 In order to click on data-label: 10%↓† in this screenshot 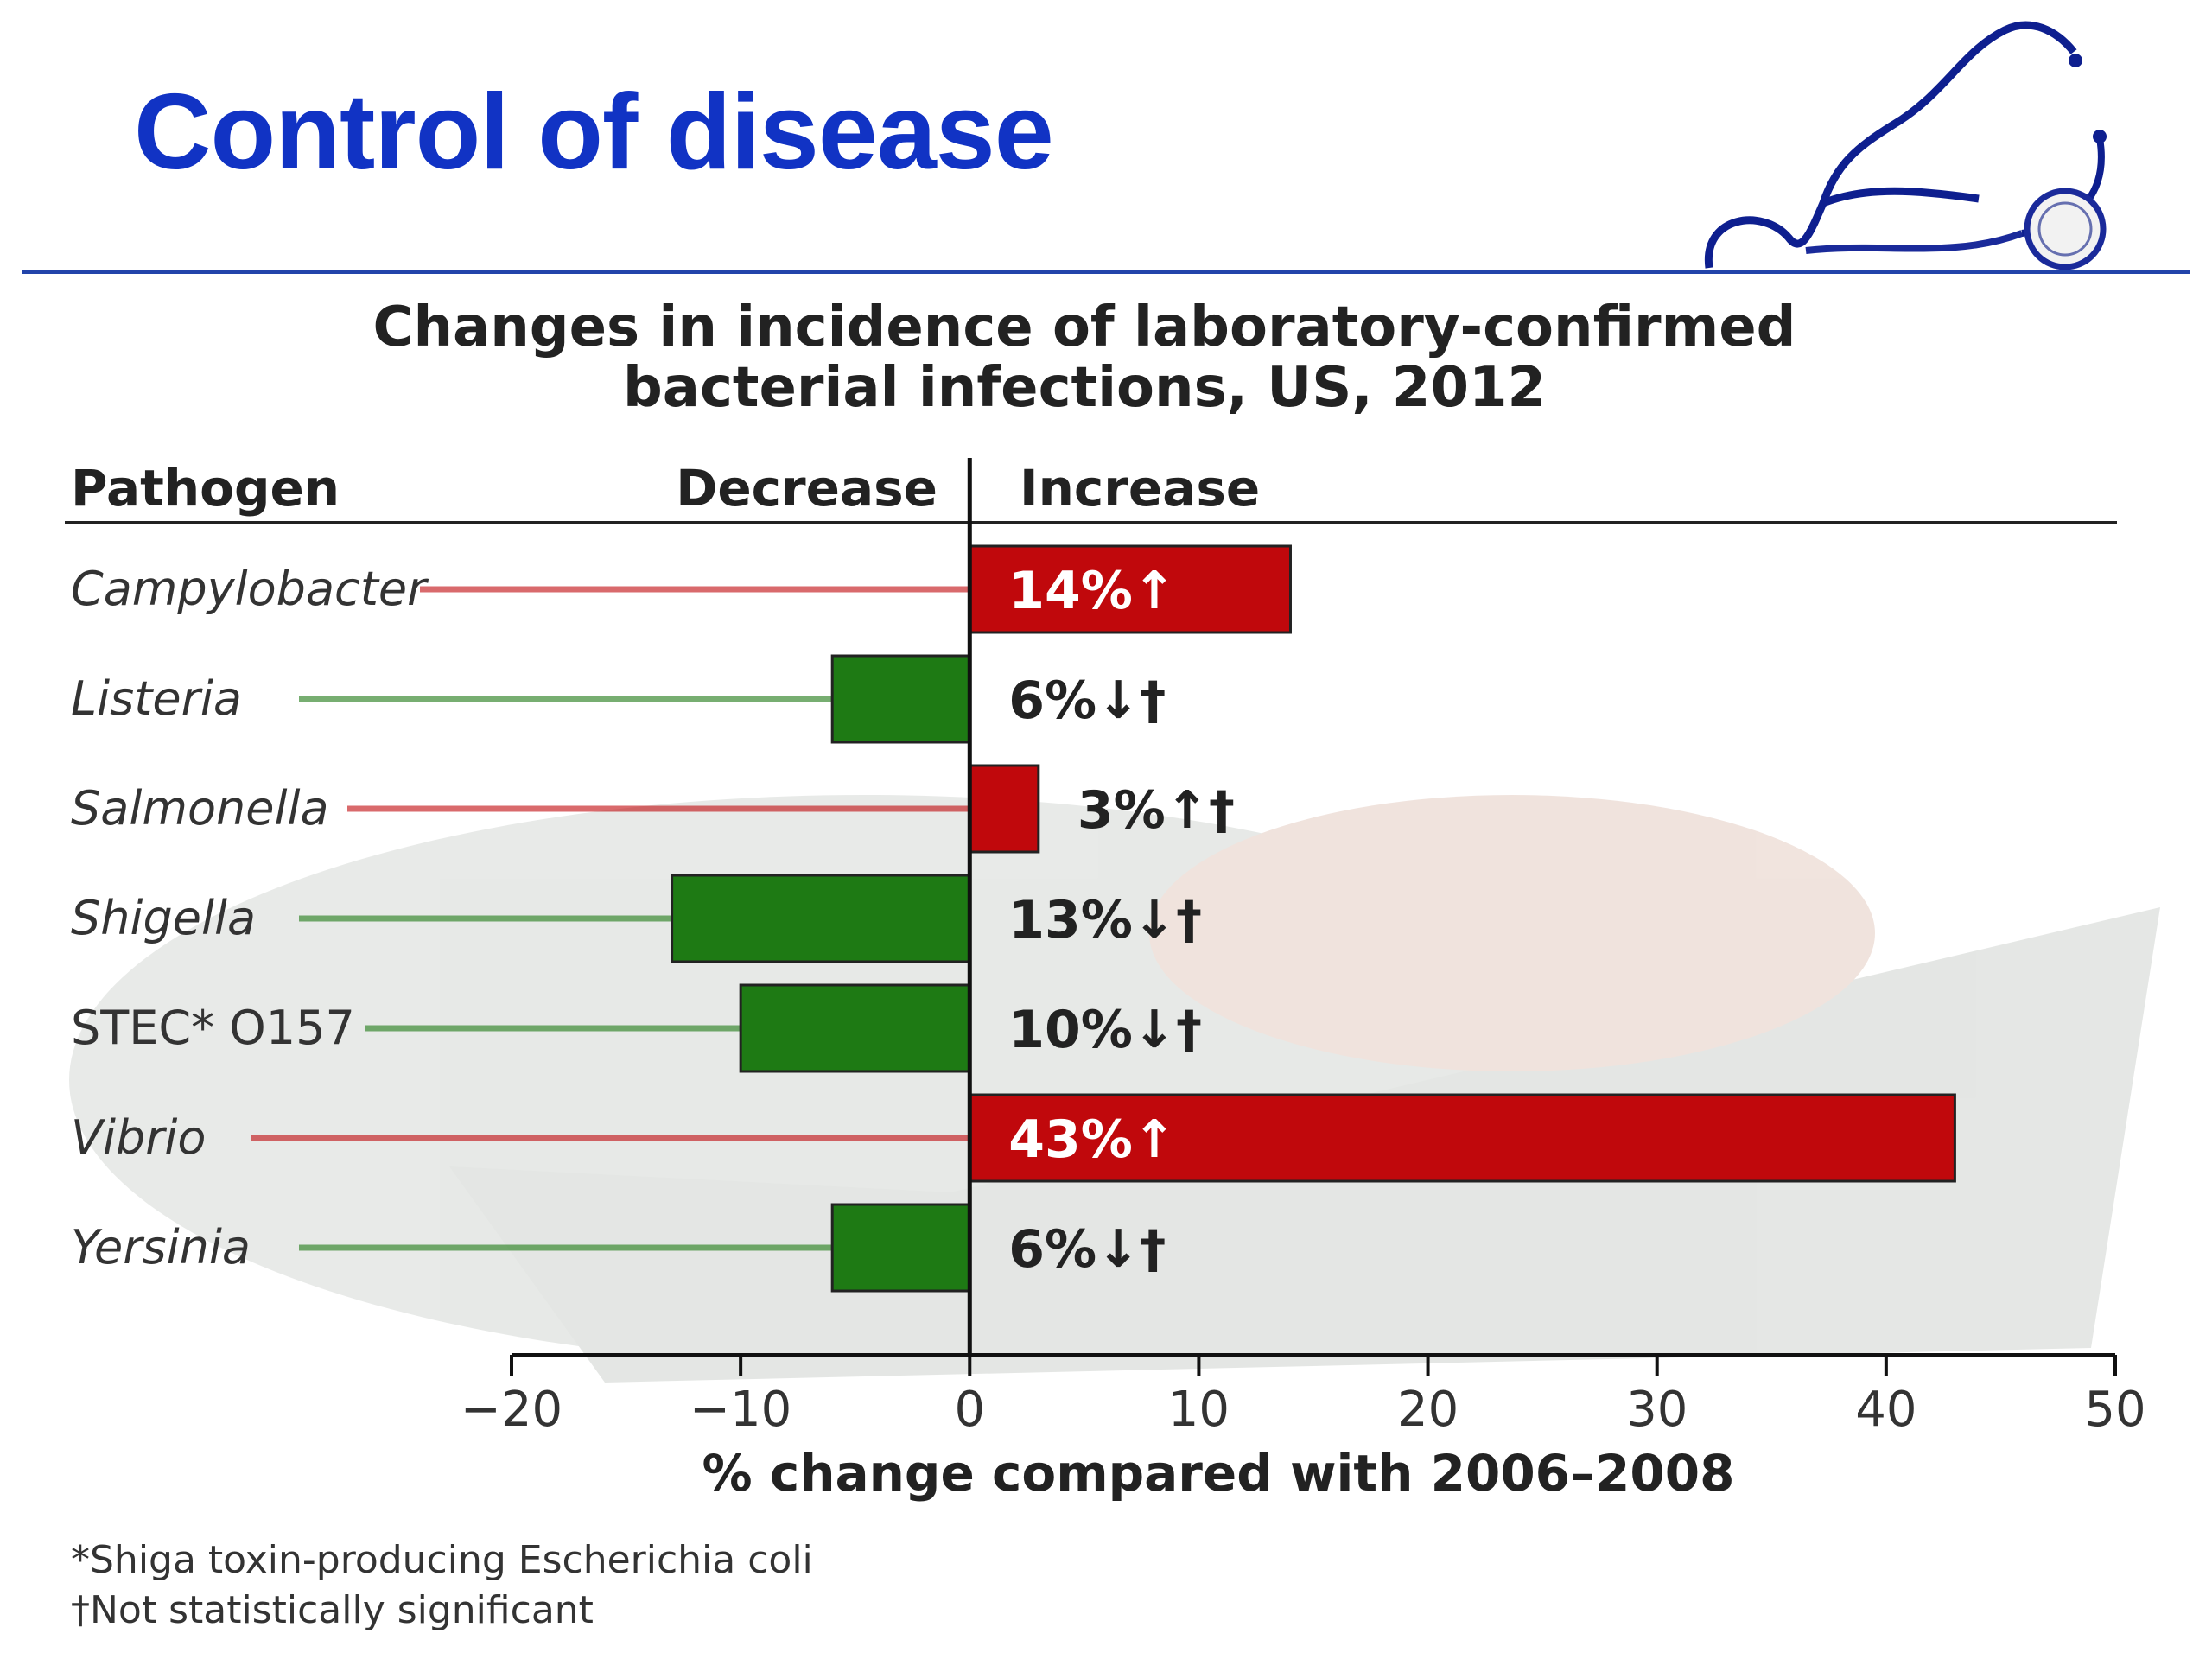, I will do `click(1105, 1030)`.